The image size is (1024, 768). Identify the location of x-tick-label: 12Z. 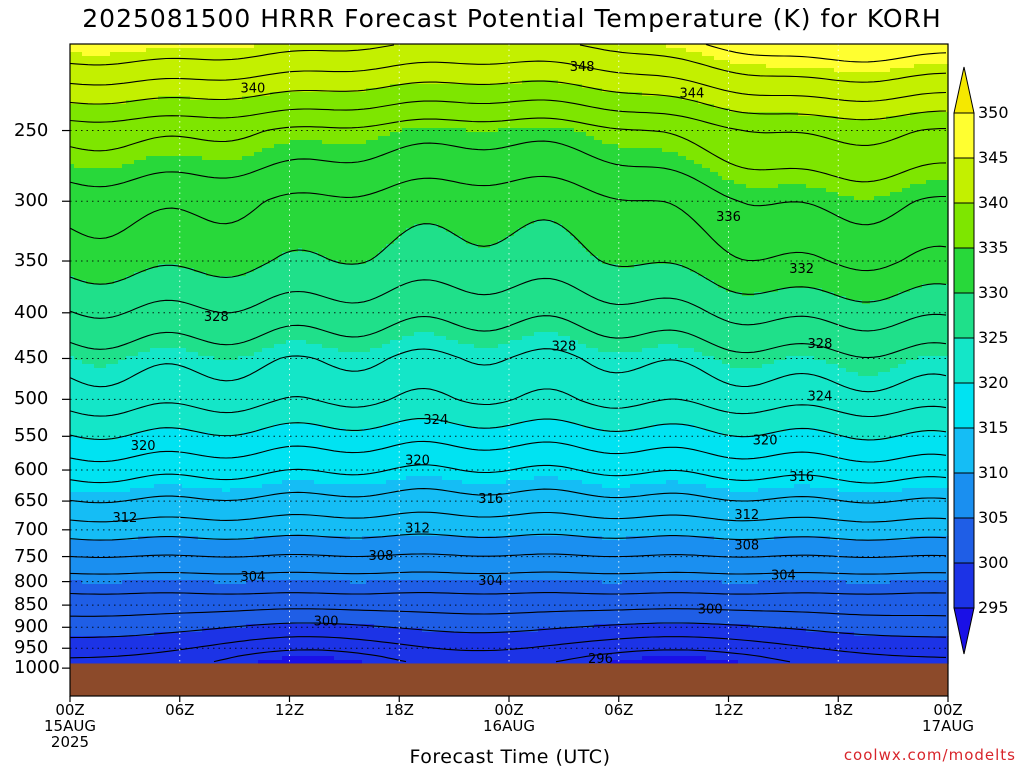
(729, 710).